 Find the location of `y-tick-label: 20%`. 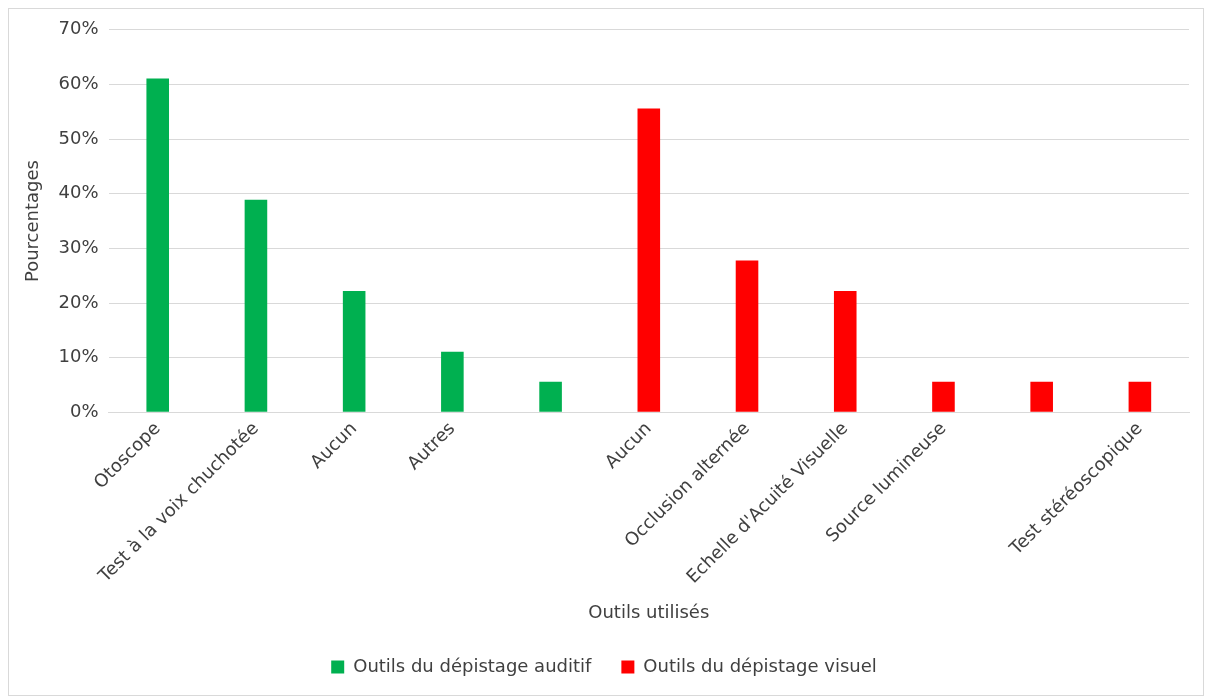

y-tick-label: 20% is located at coordinates (78, 301).